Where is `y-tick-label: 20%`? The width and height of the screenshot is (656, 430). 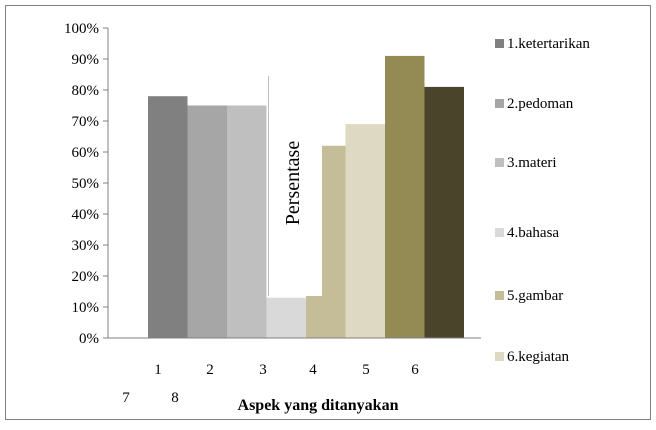
y-tick-label: 20% is located at coordinates (86, 277).